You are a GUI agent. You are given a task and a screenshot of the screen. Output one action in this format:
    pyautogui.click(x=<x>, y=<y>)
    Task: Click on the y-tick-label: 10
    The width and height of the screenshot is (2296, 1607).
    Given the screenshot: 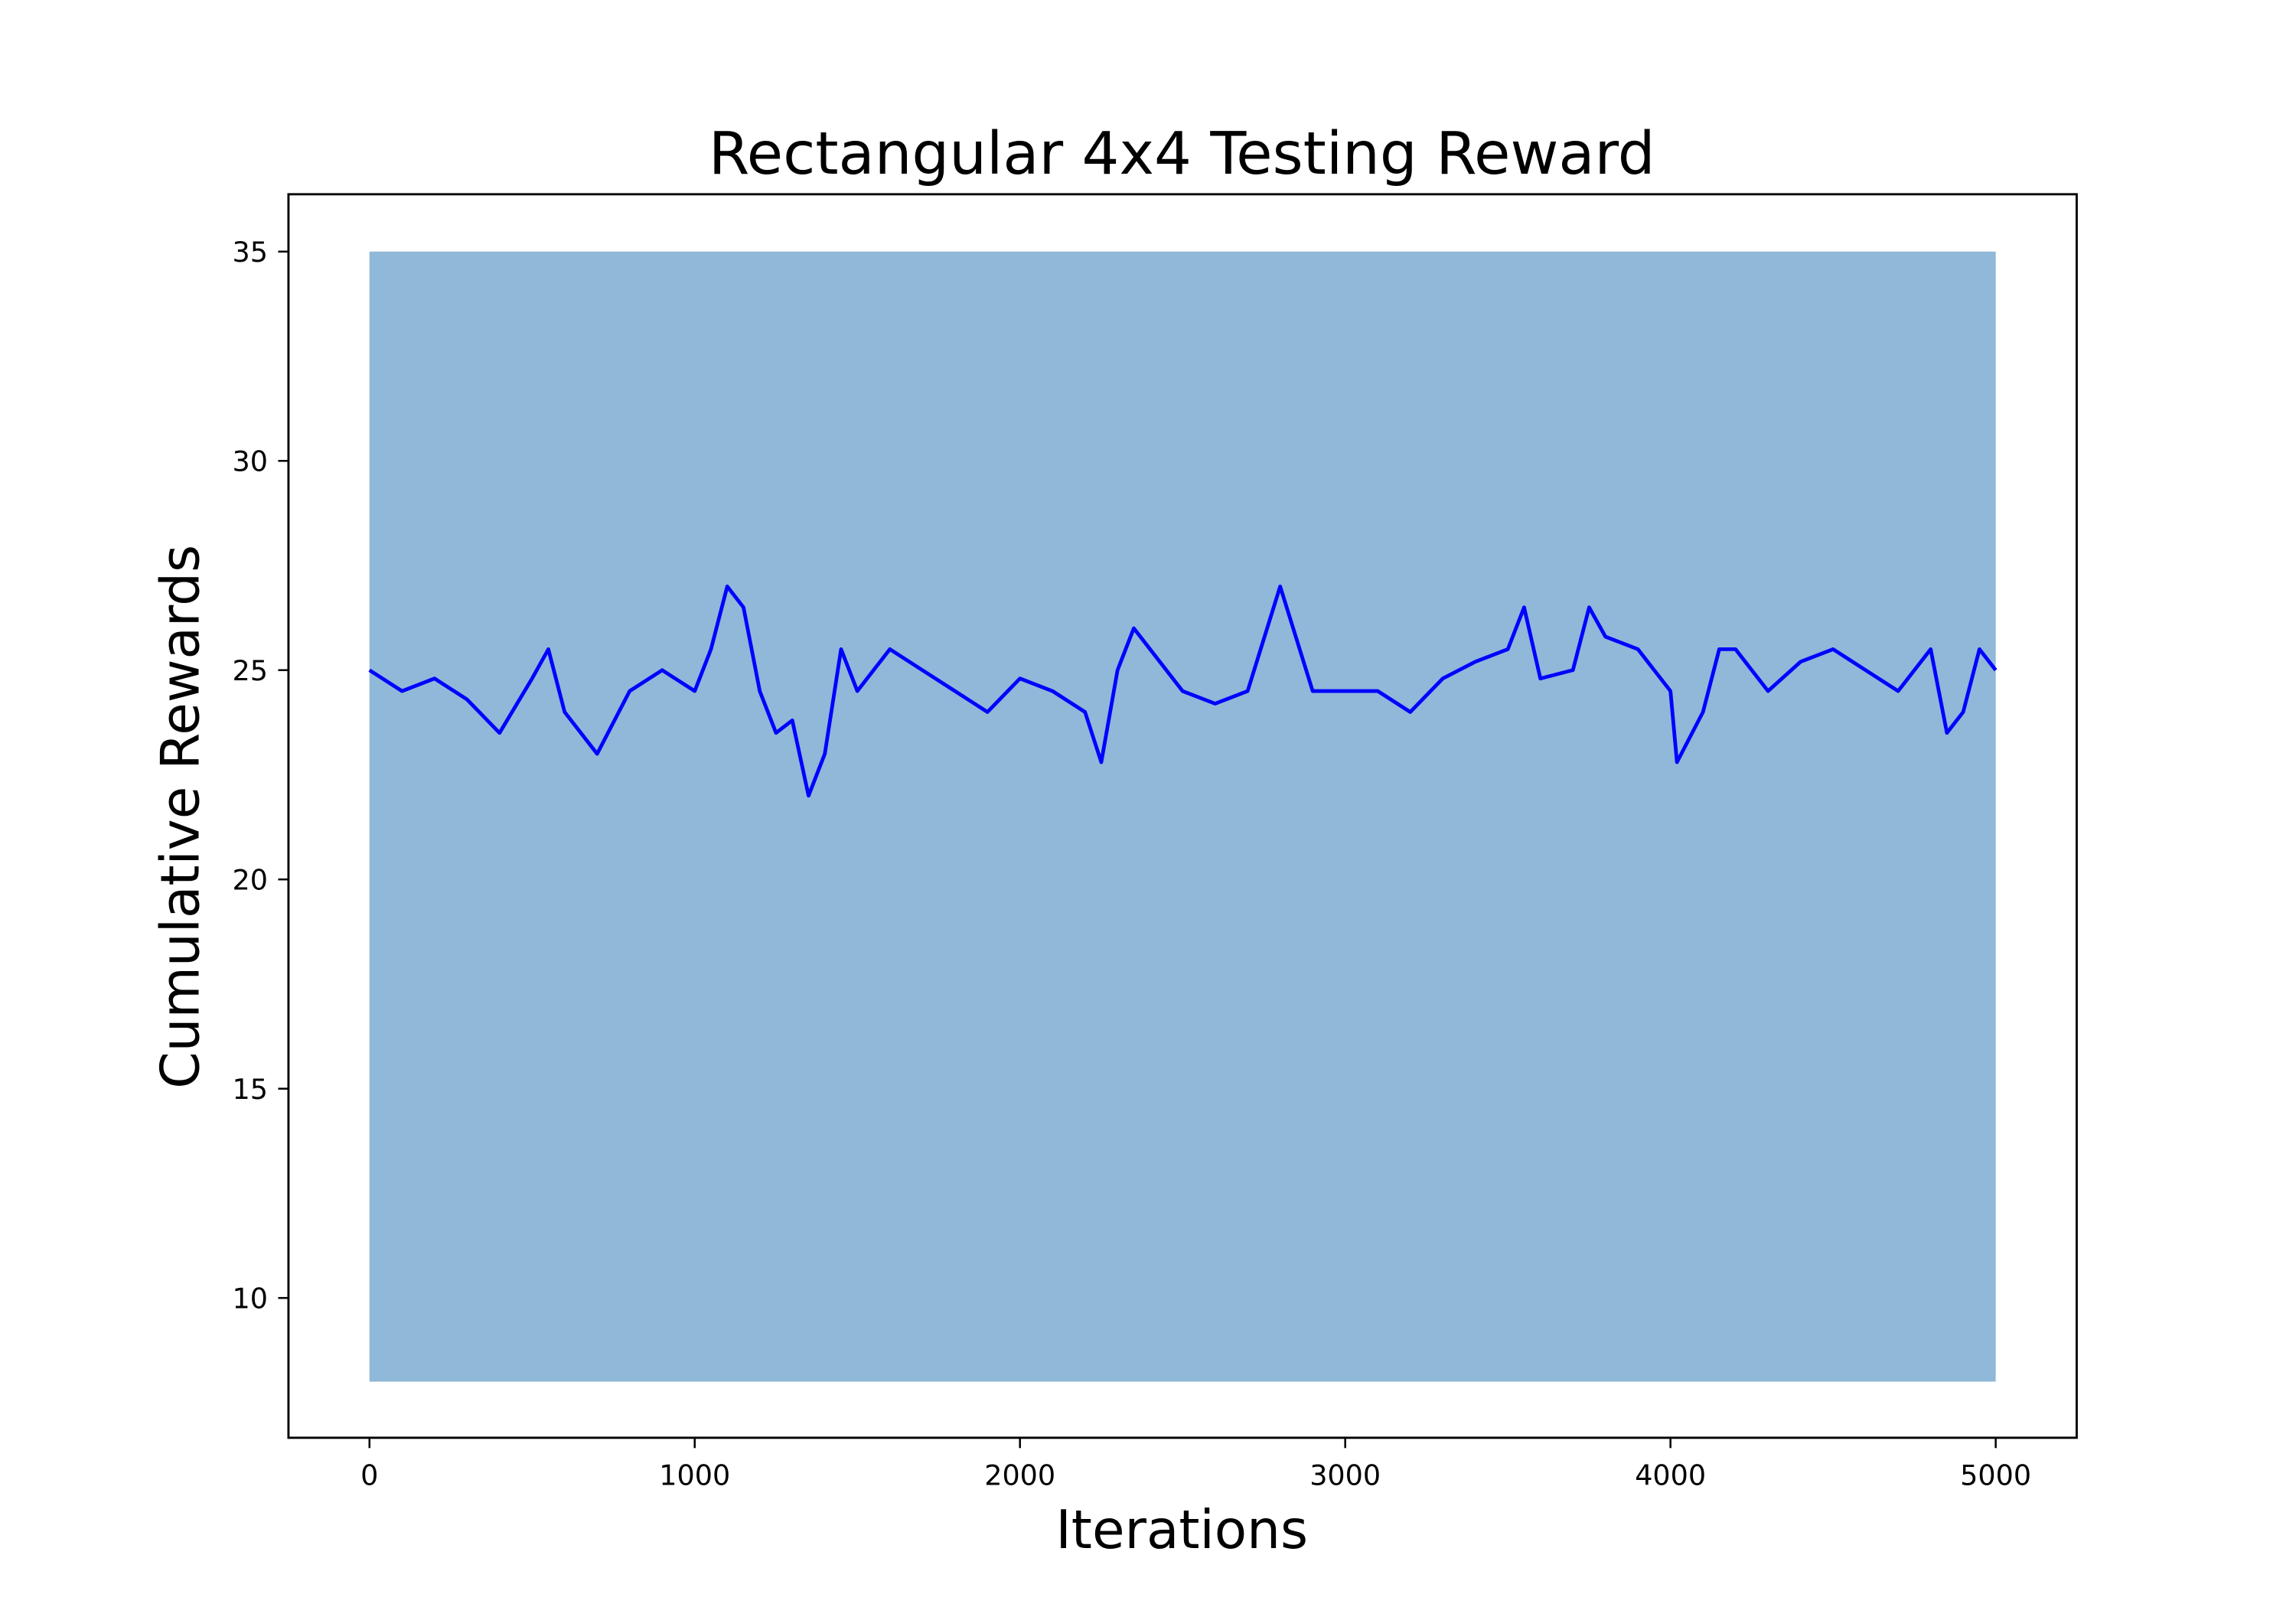 What is the action you would take?
    pyautogui.click(x=250, y=1299)
    